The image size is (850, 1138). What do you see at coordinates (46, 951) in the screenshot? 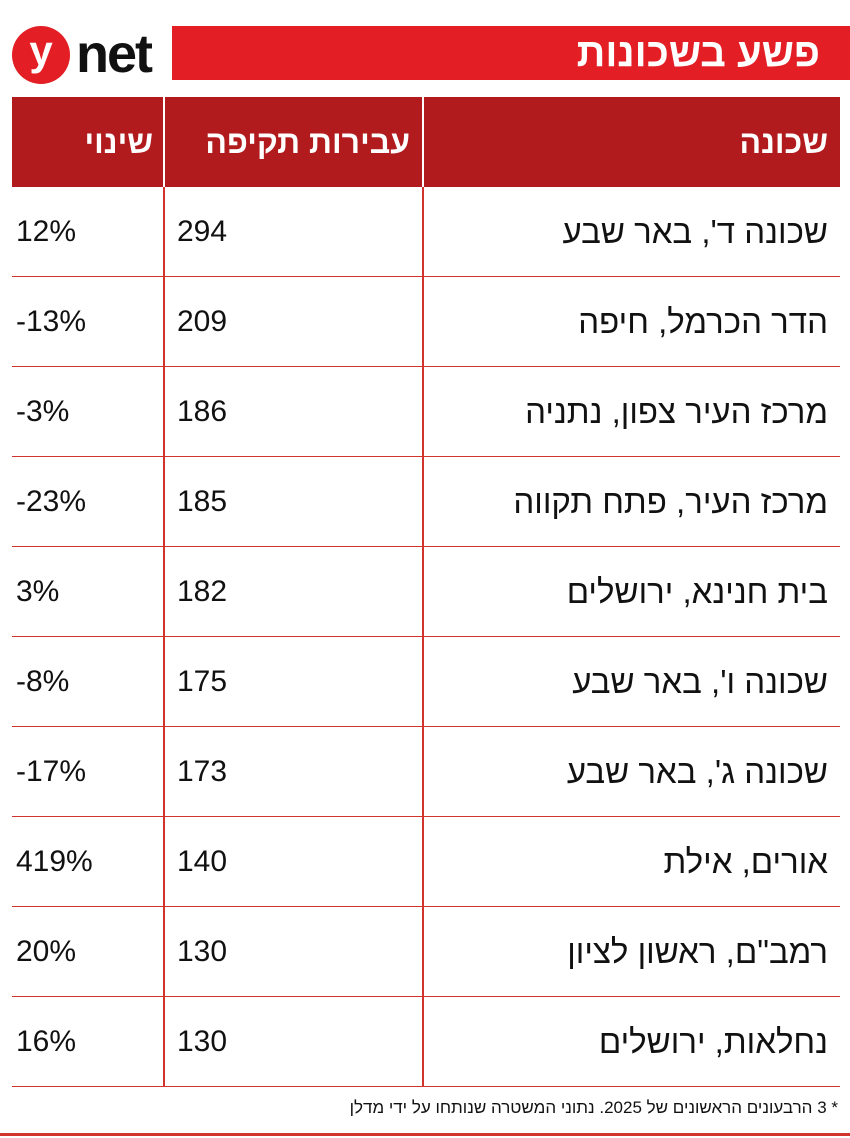
I see `change-value: 20%` at bounding box center [46, 951].